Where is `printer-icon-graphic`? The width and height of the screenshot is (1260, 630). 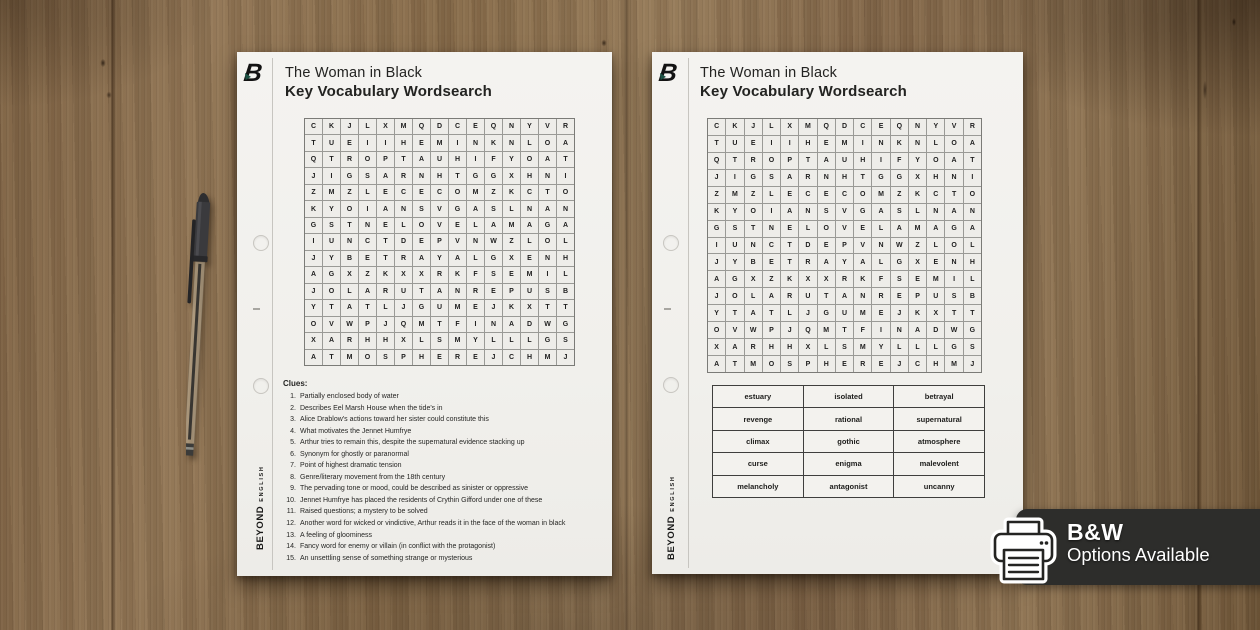 printer-icon-graphic is located at coordinates (1023, 550).